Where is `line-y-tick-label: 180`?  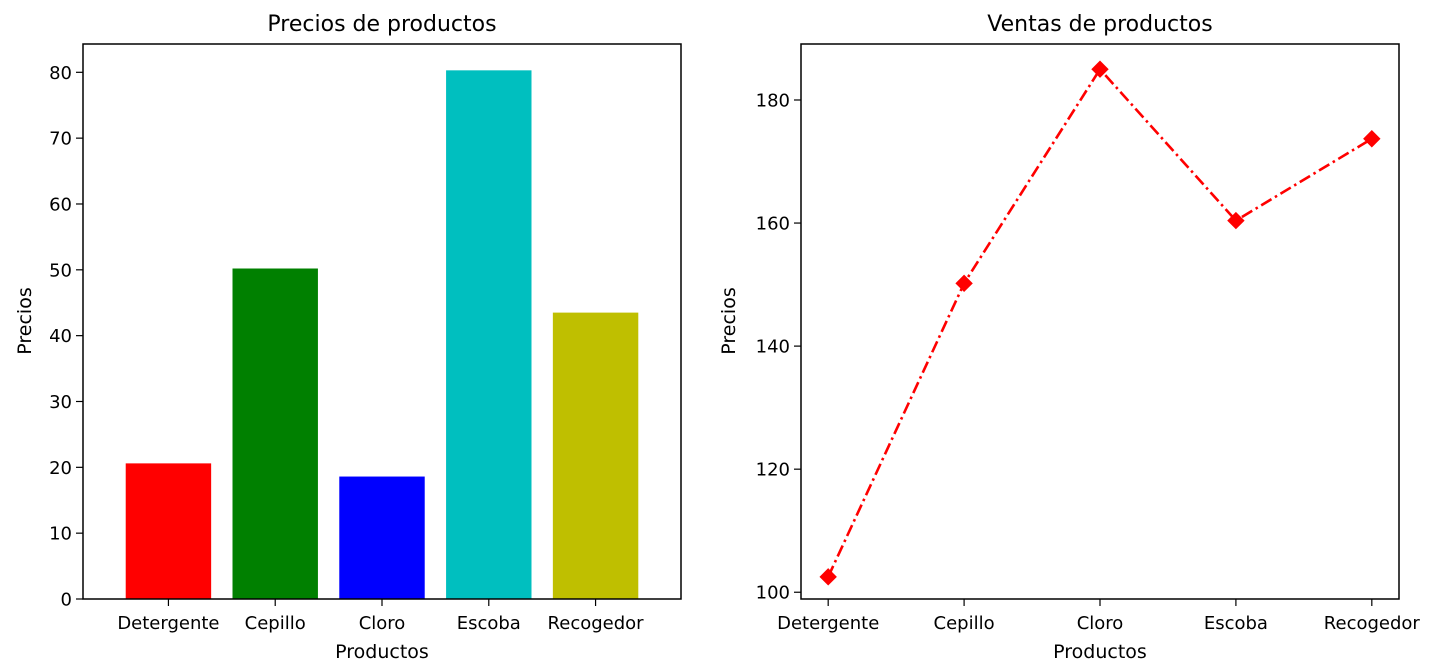 line-y-tick-label: 180 is located at coordinates (773, 100).